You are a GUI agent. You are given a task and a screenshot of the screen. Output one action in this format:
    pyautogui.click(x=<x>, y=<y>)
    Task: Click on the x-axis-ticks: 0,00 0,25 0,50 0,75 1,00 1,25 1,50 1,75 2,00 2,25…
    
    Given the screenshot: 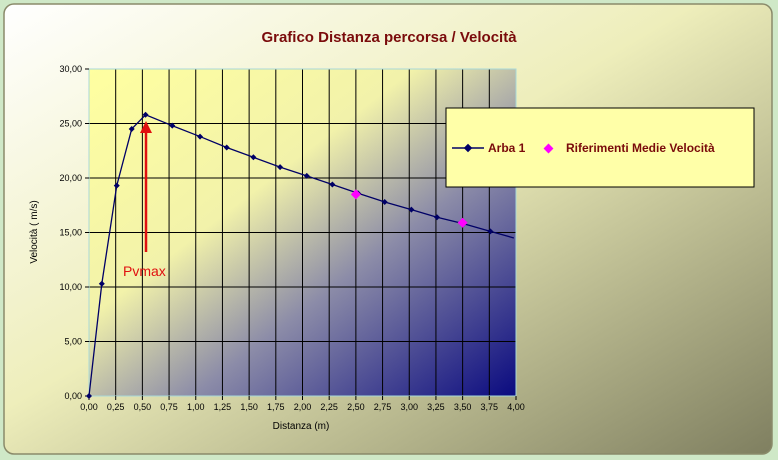 What is the action you would take?
    pyautogui.click(x=302, y=404)
    